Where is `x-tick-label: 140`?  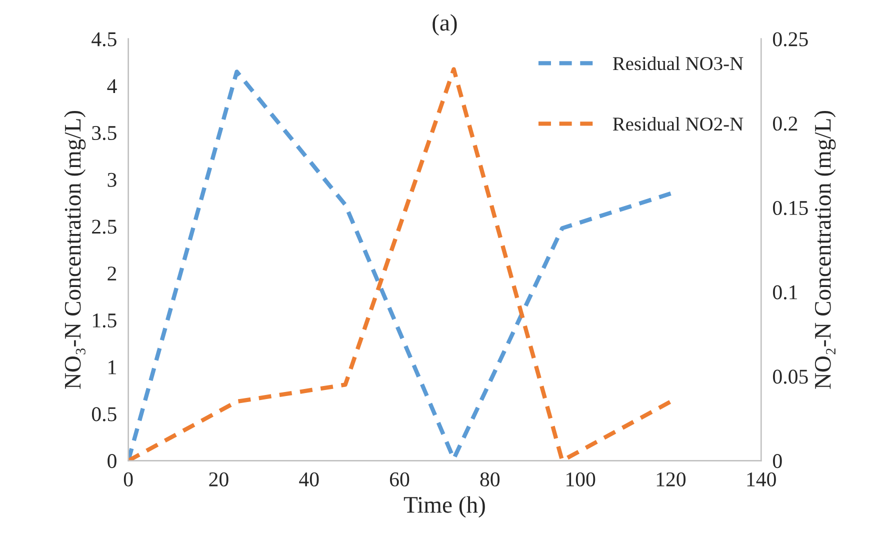 x-tick-label: 140 is located at coordinates (761, 479).